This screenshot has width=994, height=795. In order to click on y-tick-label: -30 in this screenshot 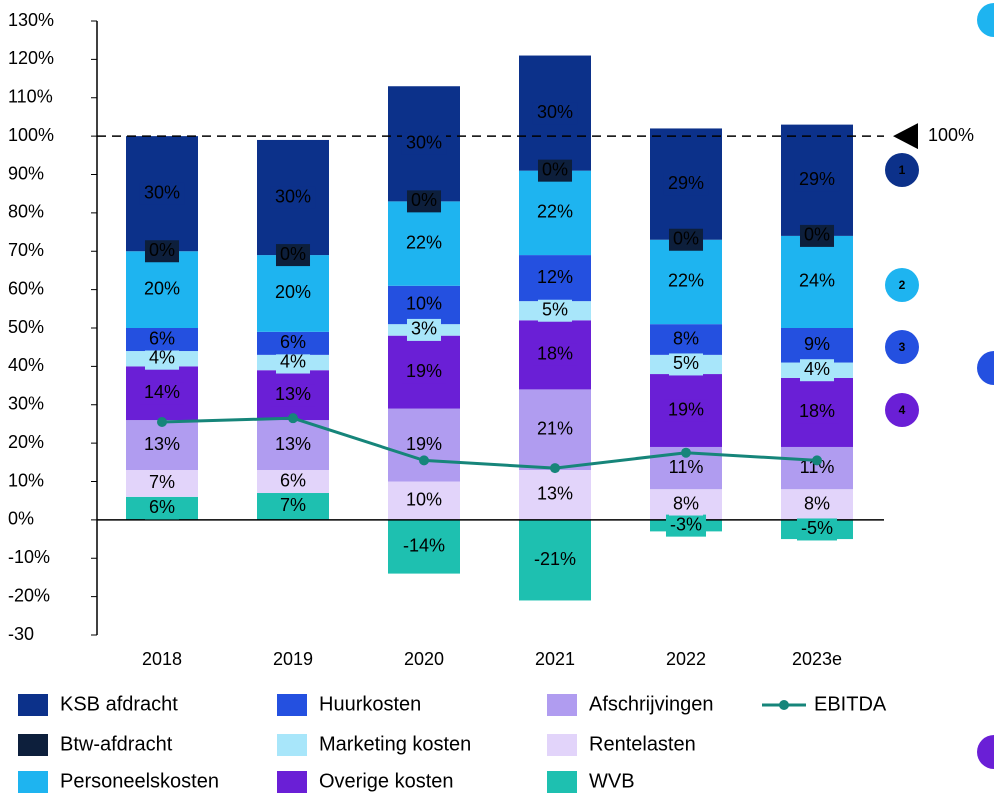, I will do `click(21, 634)`.